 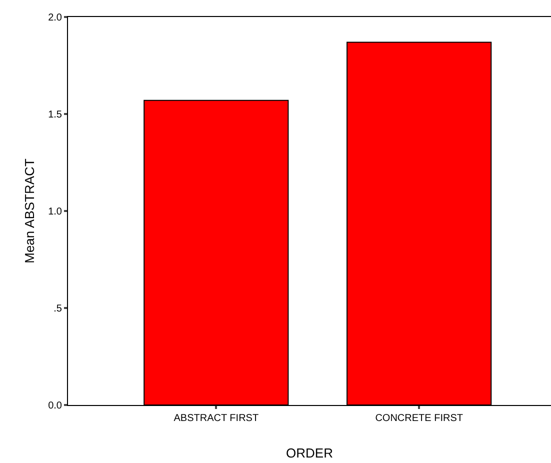 What do you see at coordinates (55, 406) in the screenshot?
I see `y-tick-label: 0.0` at bounding box center [55, 406].